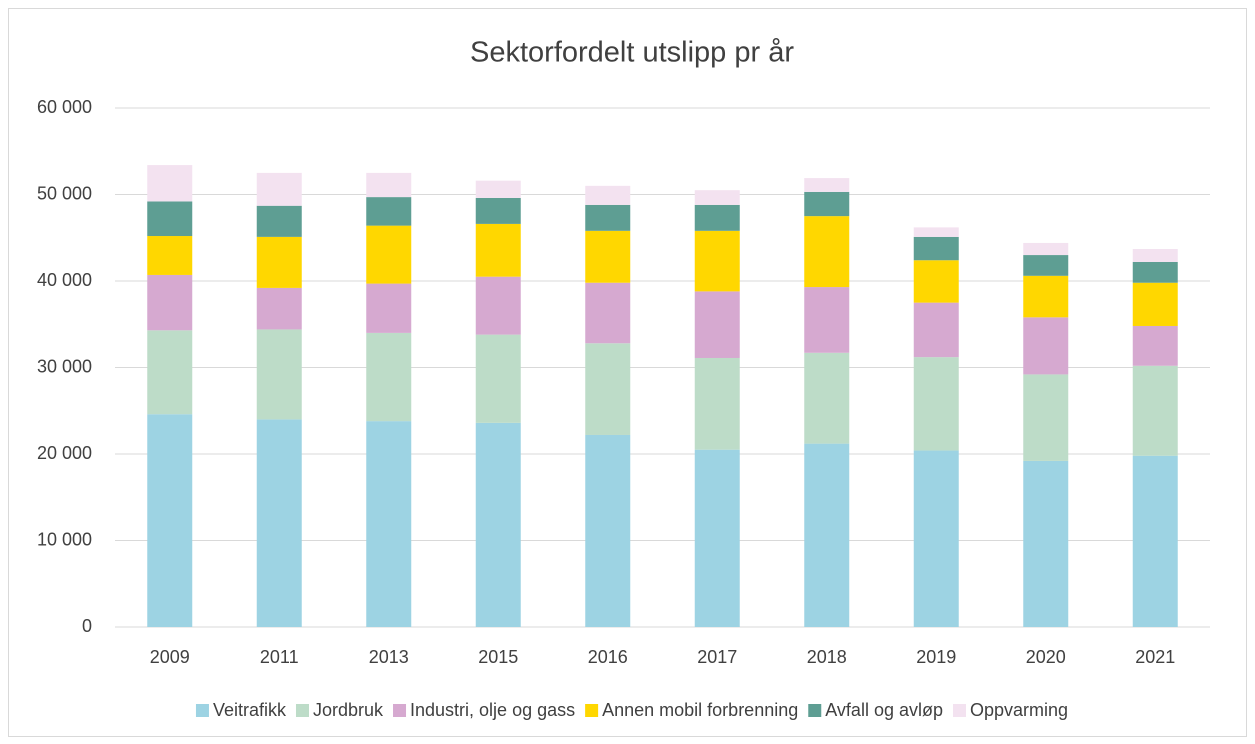 This screenshot has height=744, width=1255. Describe the element at coordinates (1019, 710) in the screenshot. I see `legend-label: Oppvarming` at that location.